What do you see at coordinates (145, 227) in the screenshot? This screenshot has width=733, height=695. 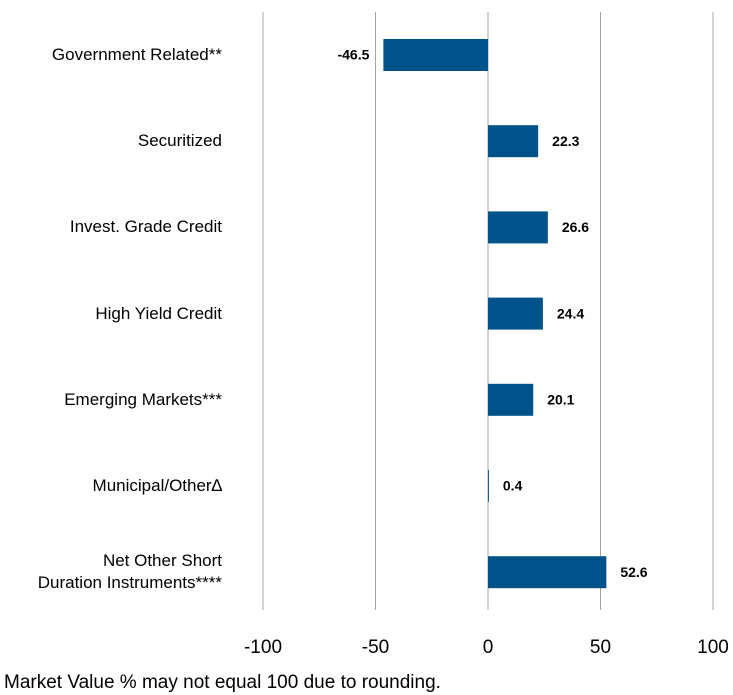 I see `category-label: Invest. Grade Credit` at bounding box center [145, 227].